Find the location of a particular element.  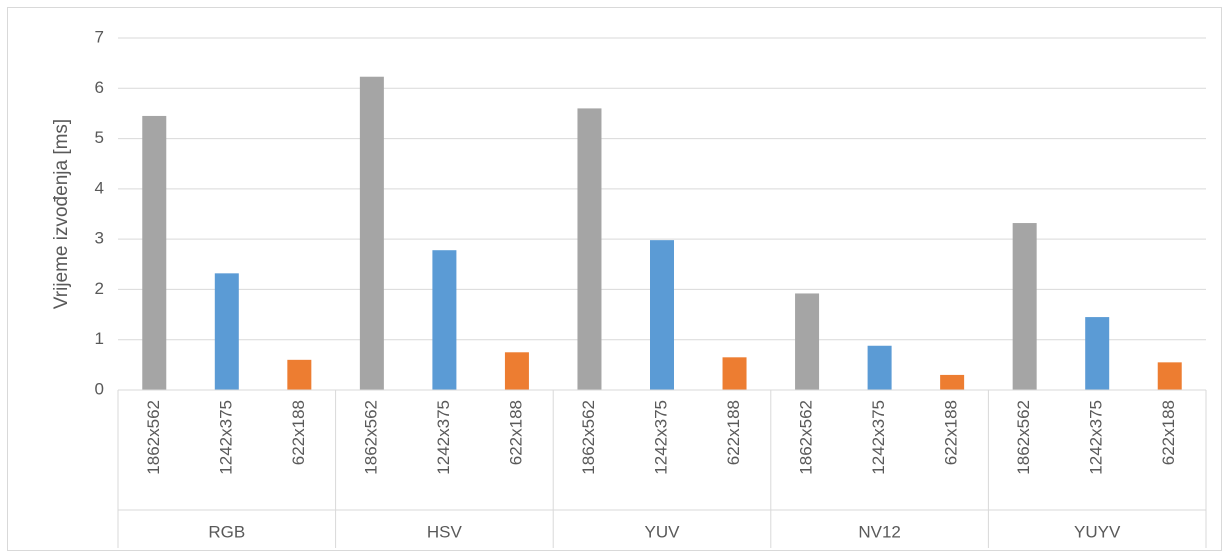

y-tick-label: 2 is located at coordinates (99, 288).